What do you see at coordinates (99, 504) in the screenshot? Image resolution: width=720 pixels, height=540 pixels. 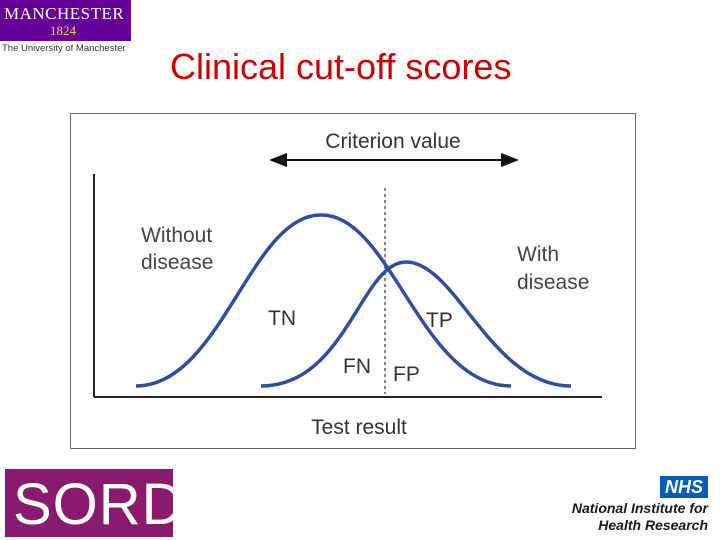 I see `sord-logo-text: SORD` at bounding box center [99, 504].